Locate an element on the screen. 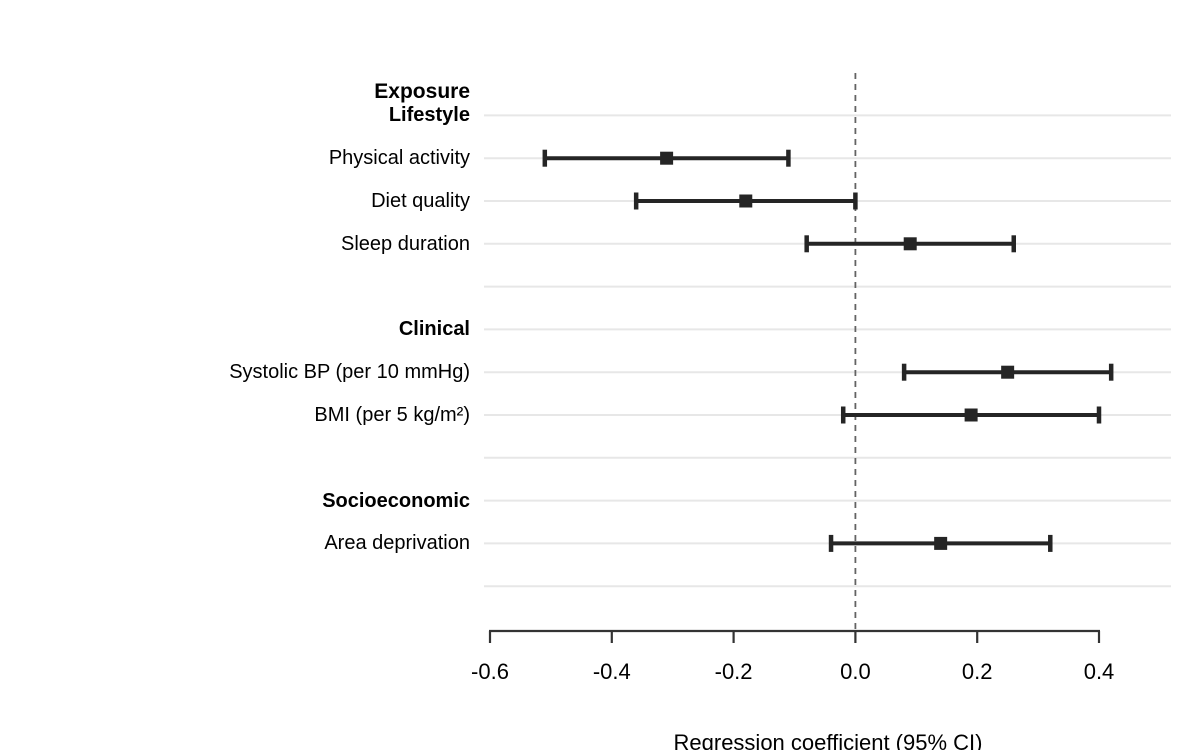  x-tick-label: 0.4 is located at coordinates (1099, 671).